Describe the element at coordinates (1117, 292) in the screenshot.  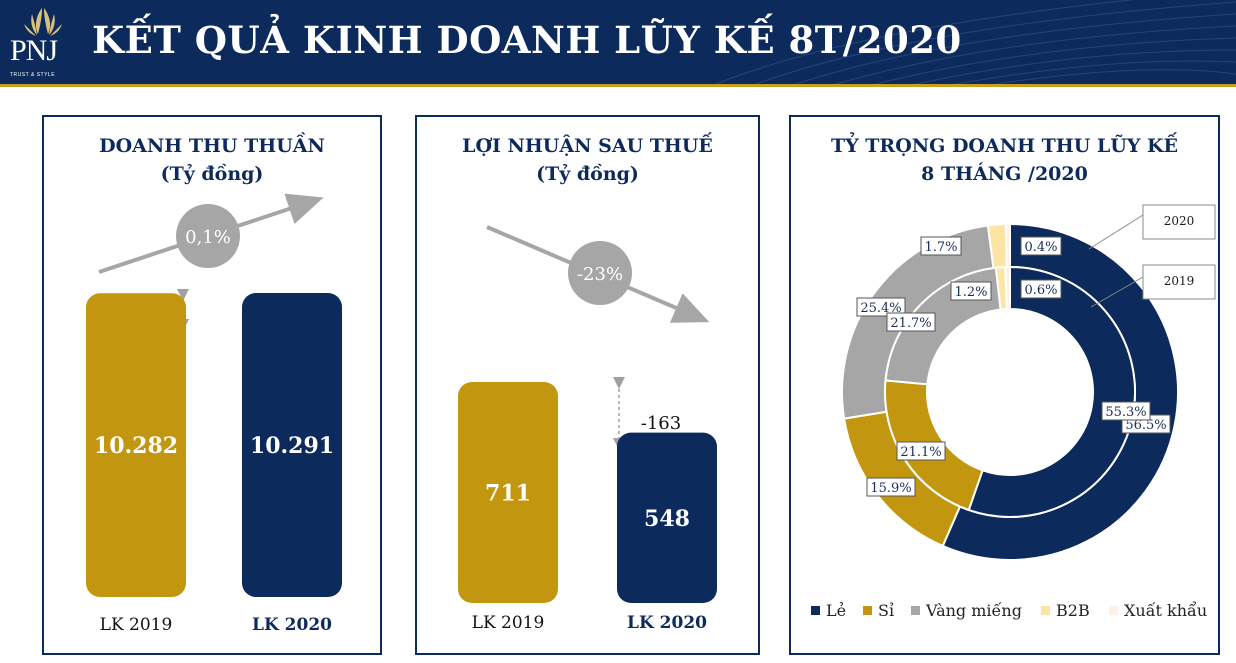
I see `callout-line-2019` at that location.